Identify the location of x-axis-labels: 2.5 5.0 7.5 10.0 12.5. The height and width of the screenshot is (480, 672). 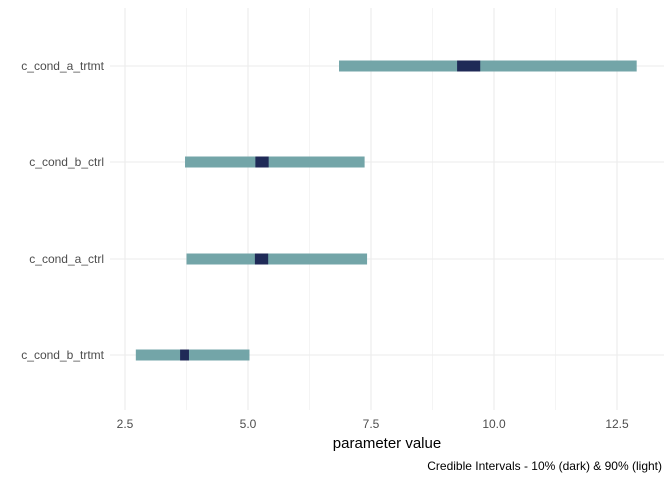
(373, 424).